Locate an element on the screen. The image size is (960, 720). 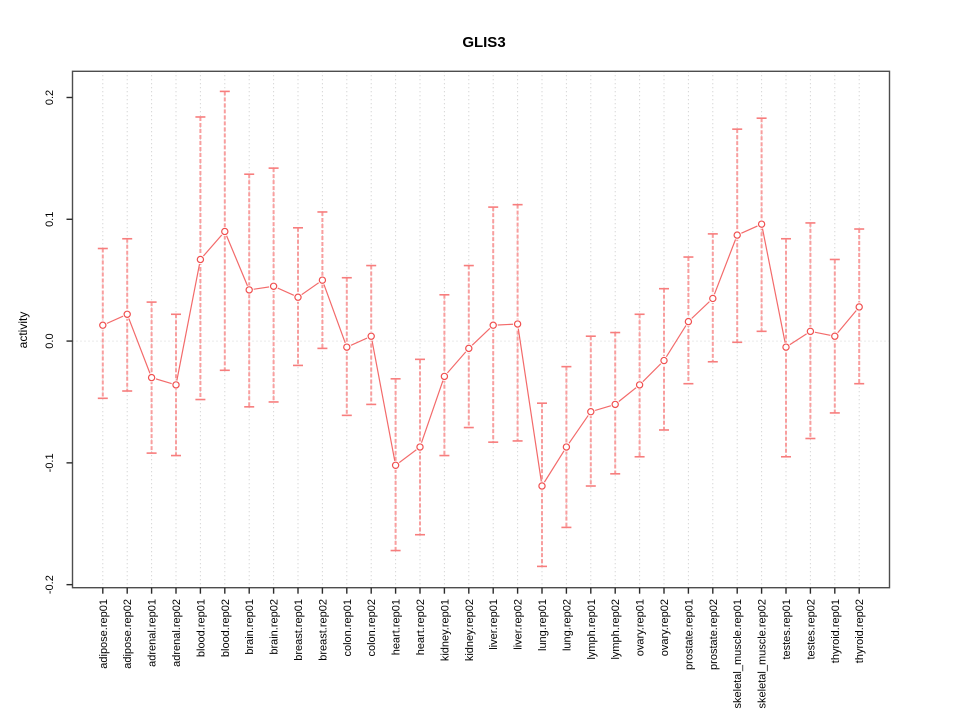
x-tick-label: lymph.rep01 is located at coordinates (592, 629).